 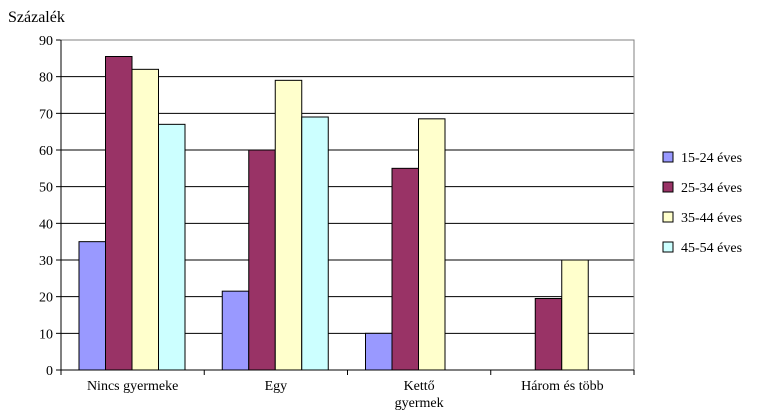 I want to click on bar-35-44-éves-3, so click(x=575, y=315).